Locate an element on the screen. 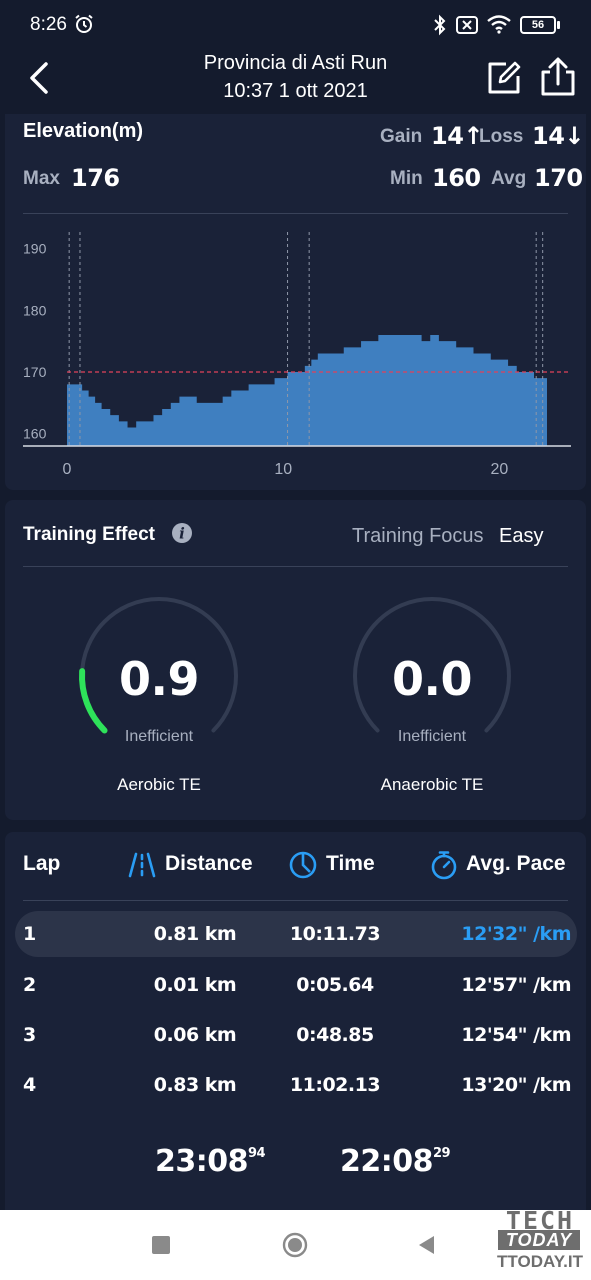  lap-pace: 12'54" /km is located at coordinates (516, 1035).